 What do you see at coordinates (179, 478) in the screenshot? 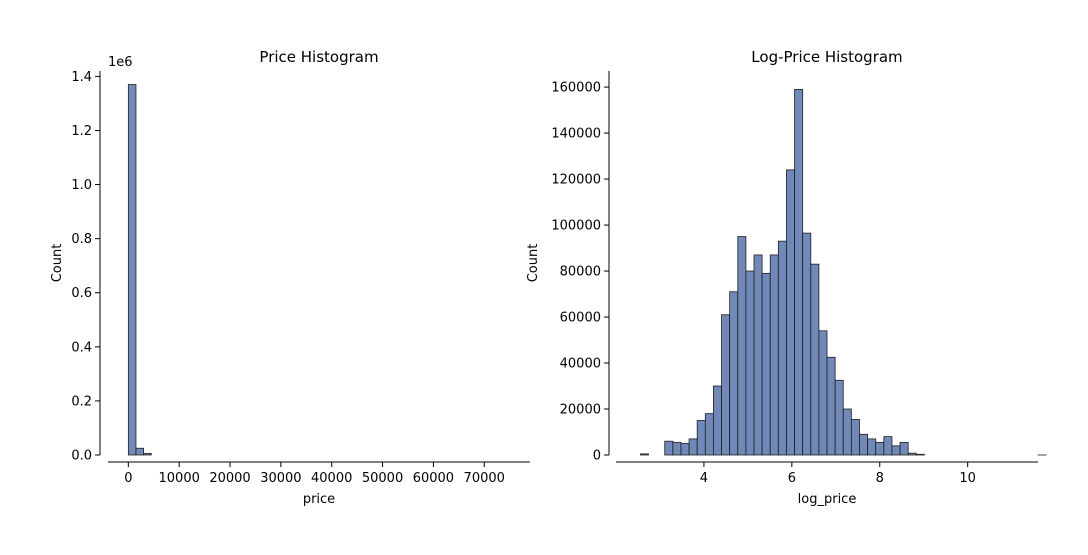
I see `x-tick-label: 10000` at bounding box center [179, 478].